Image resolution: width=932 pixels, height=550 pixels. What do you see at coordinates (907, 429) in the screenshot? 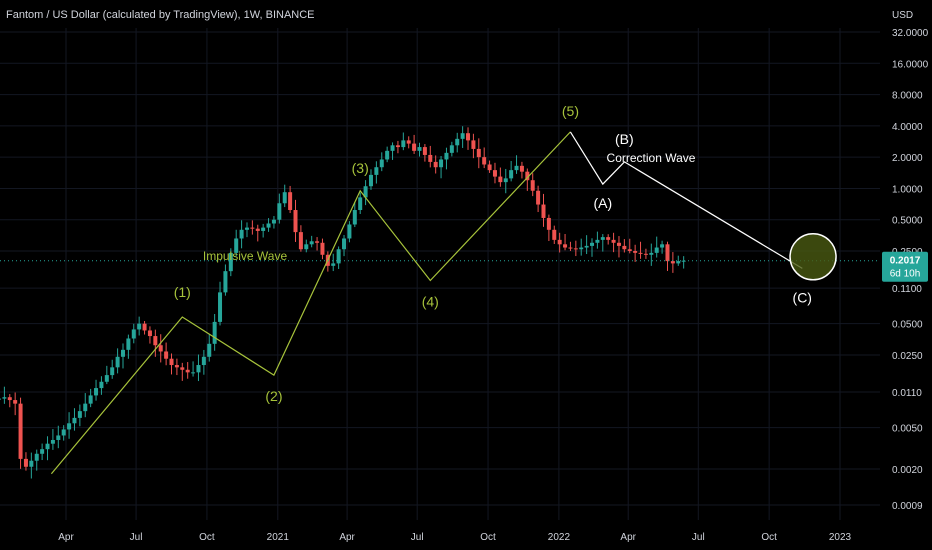
I see `y-tick-label: 0.0050` at bounding box center [907, 429].